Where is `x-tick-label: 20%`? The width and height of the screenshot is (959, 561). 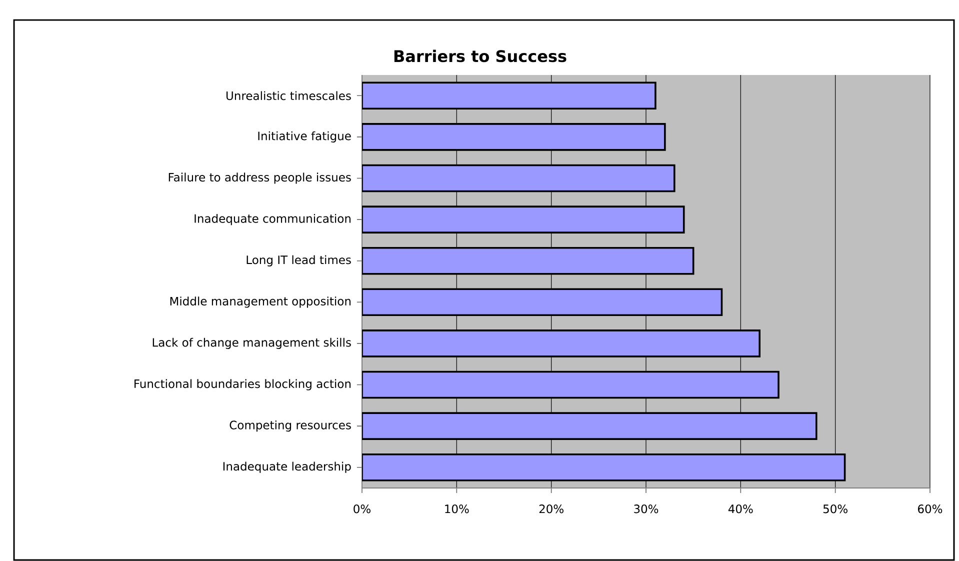
x-tick-label: 20% is located at coordinates (551, 509).